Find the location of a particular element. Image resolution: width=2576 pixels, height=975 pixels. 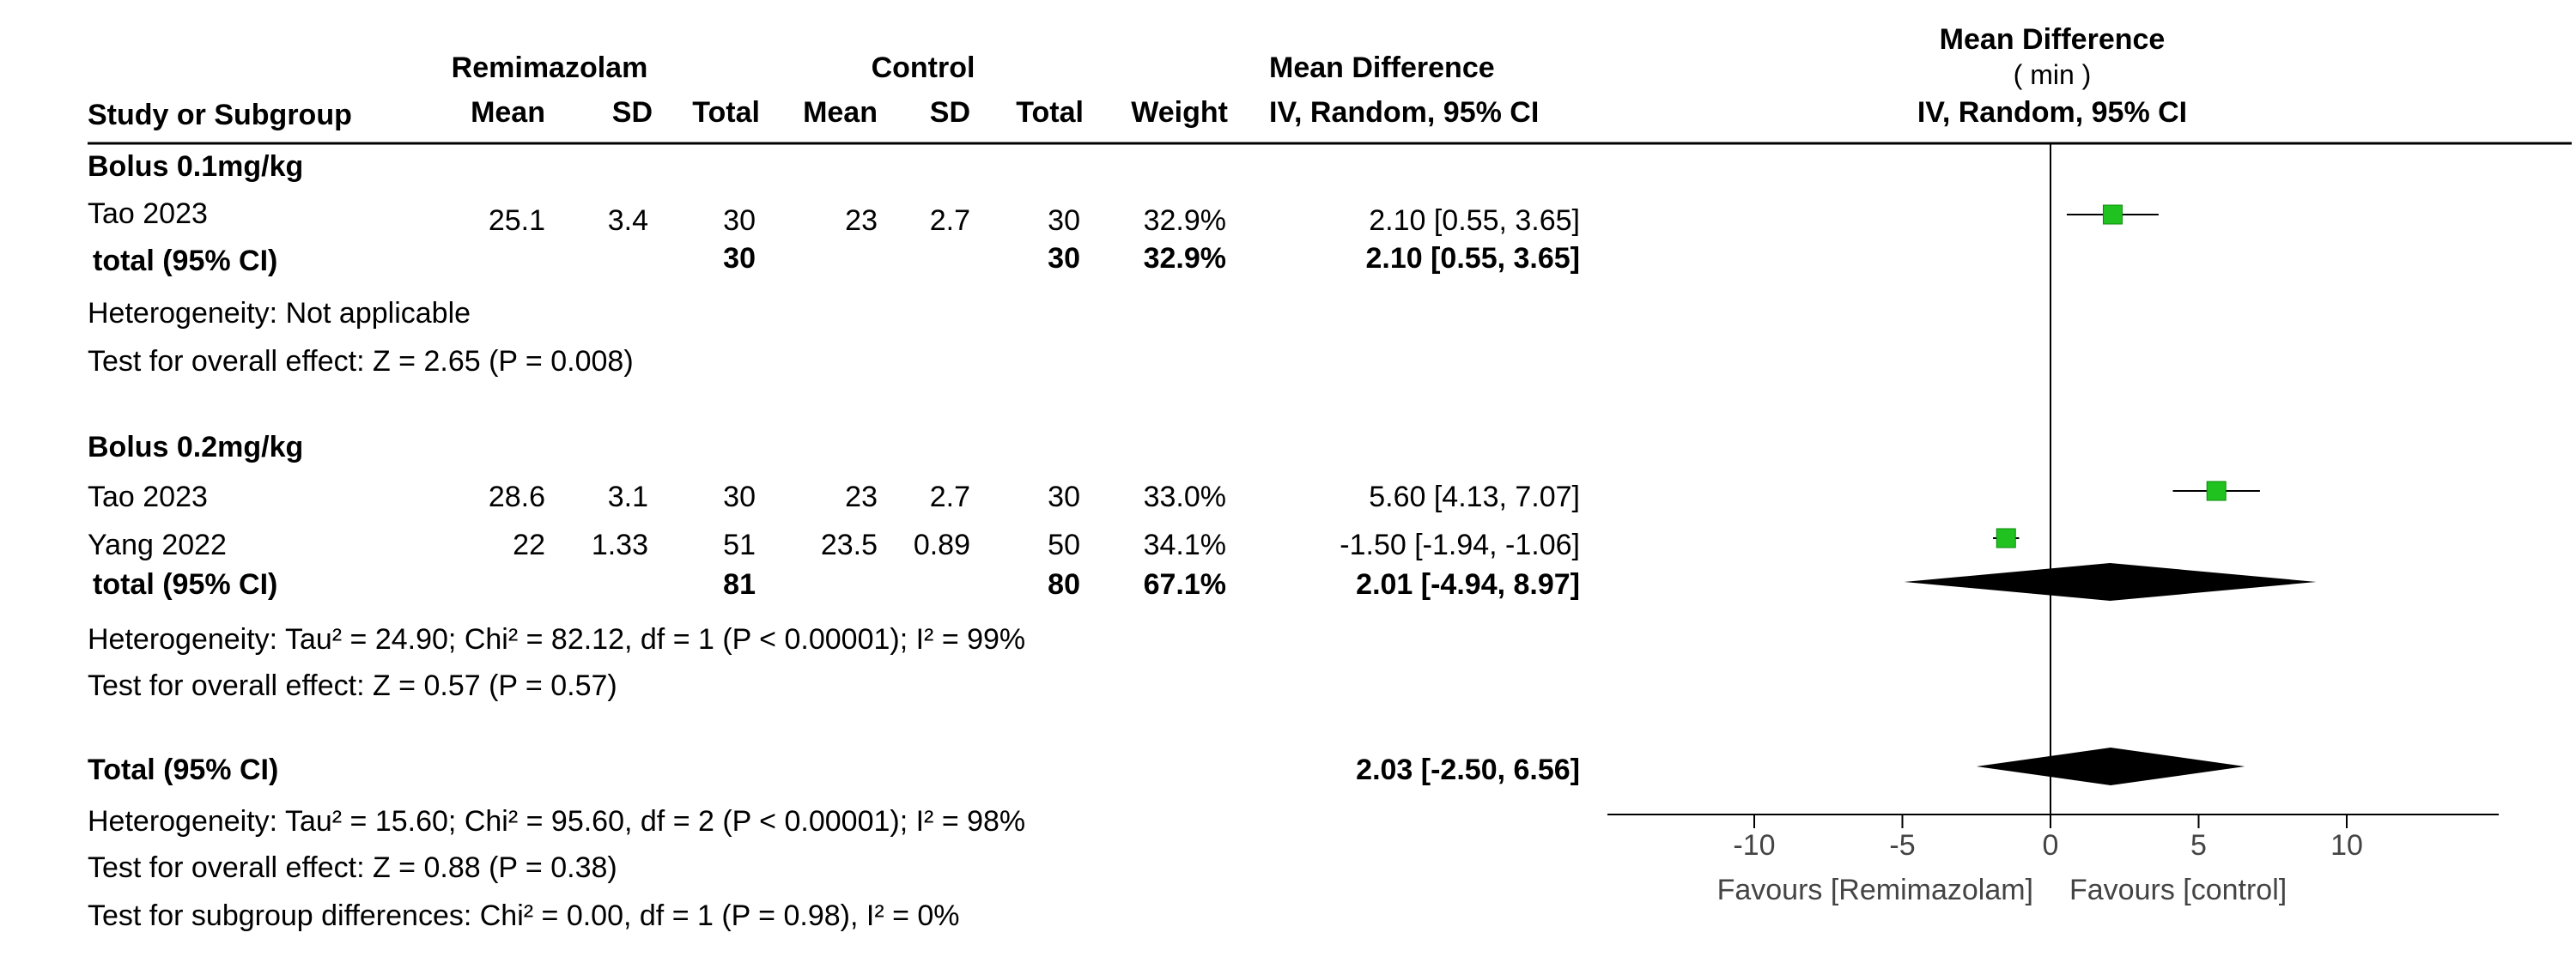

study-header: Study or Subgroup is located at coordinates (220, 115).